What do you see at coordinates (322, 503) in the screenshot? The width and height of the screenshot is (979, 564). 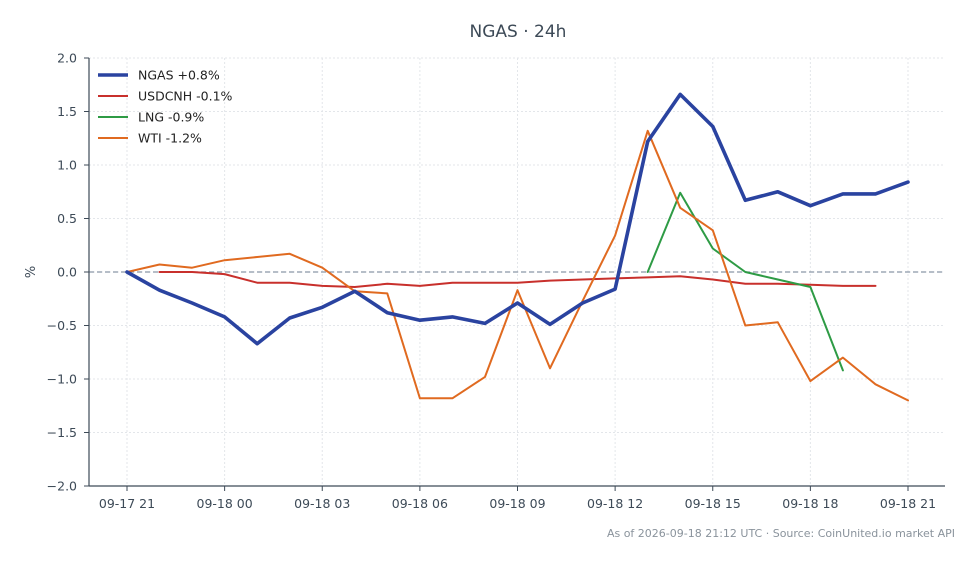 I see `x-tick-label: 09-18 03` at bounding box center [322, 503].